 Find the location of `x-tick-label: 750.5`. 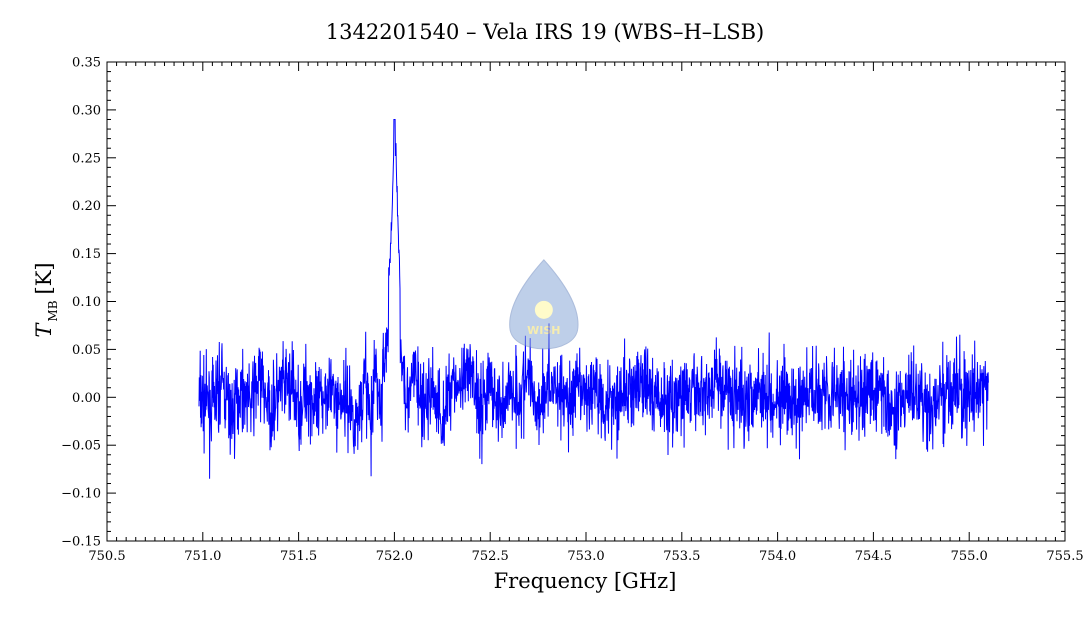

x-tick-label: 750.5 is located at coordinates (106, 556).